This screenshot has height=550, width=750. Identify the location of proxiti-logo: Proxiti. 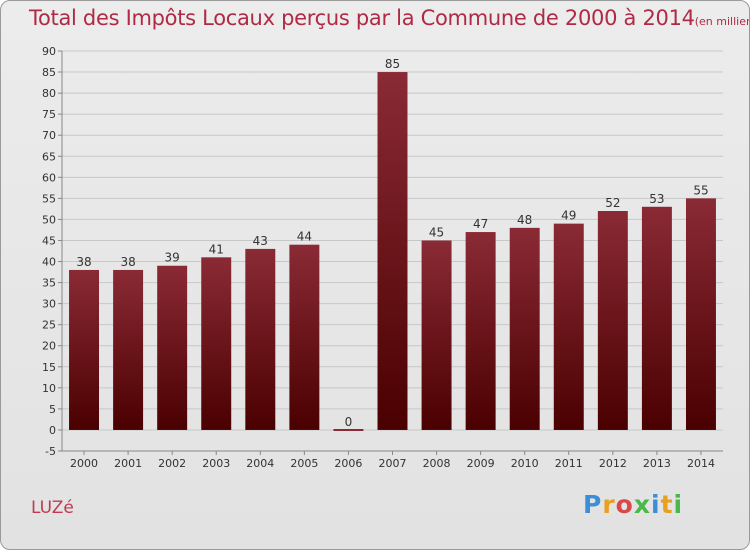
(633, 504).